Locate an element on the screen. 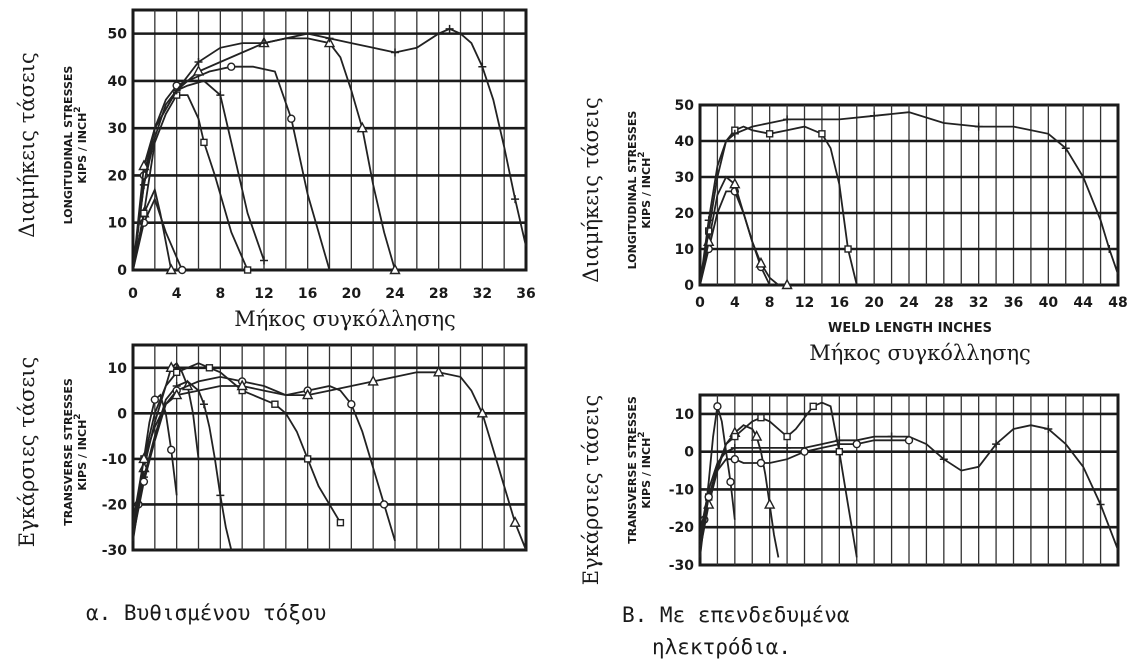 This screenshot has width=1131, height=660. ytick-label: 30 is located at coordinates (685, 178).